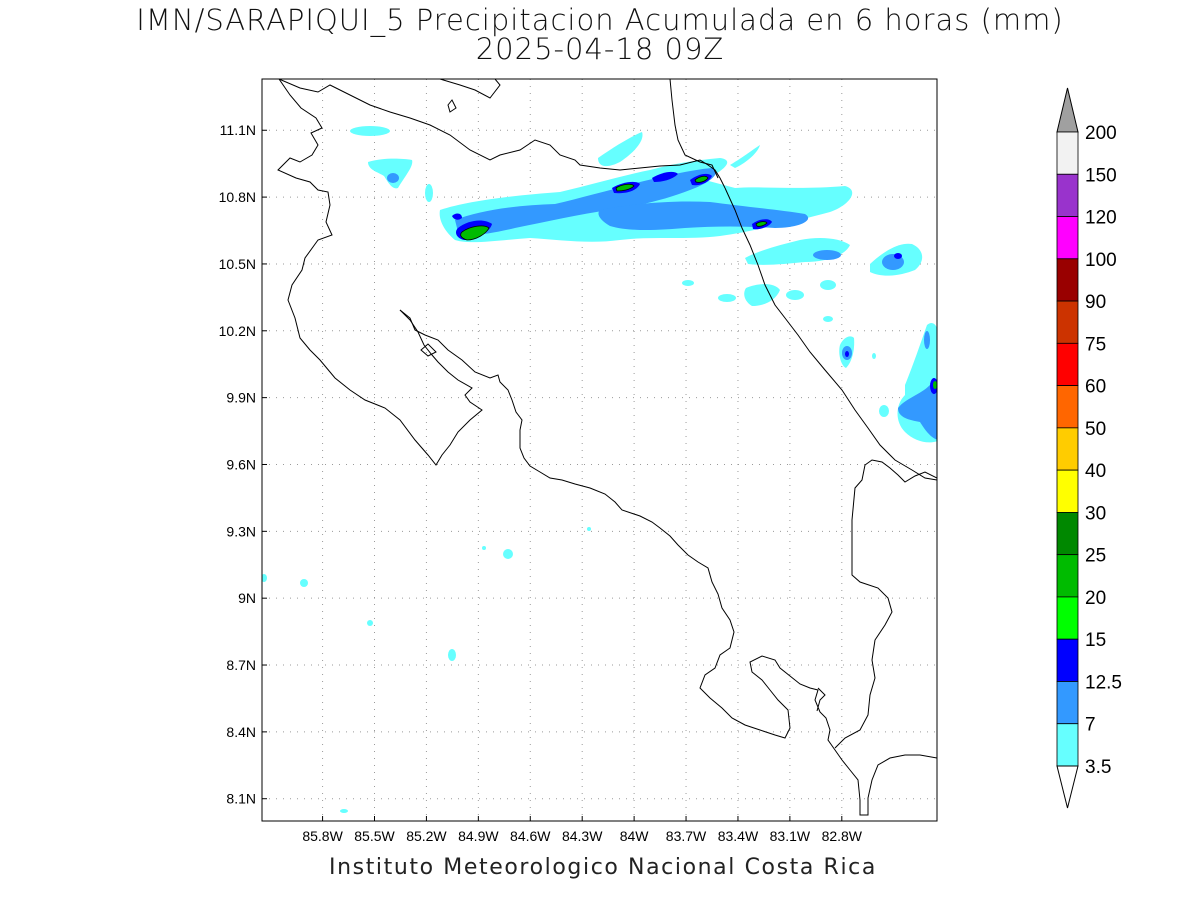  Describe the element at coordinates (1095, 598) in the screenshot. I see `colorbar-level-label: 20` at that location.